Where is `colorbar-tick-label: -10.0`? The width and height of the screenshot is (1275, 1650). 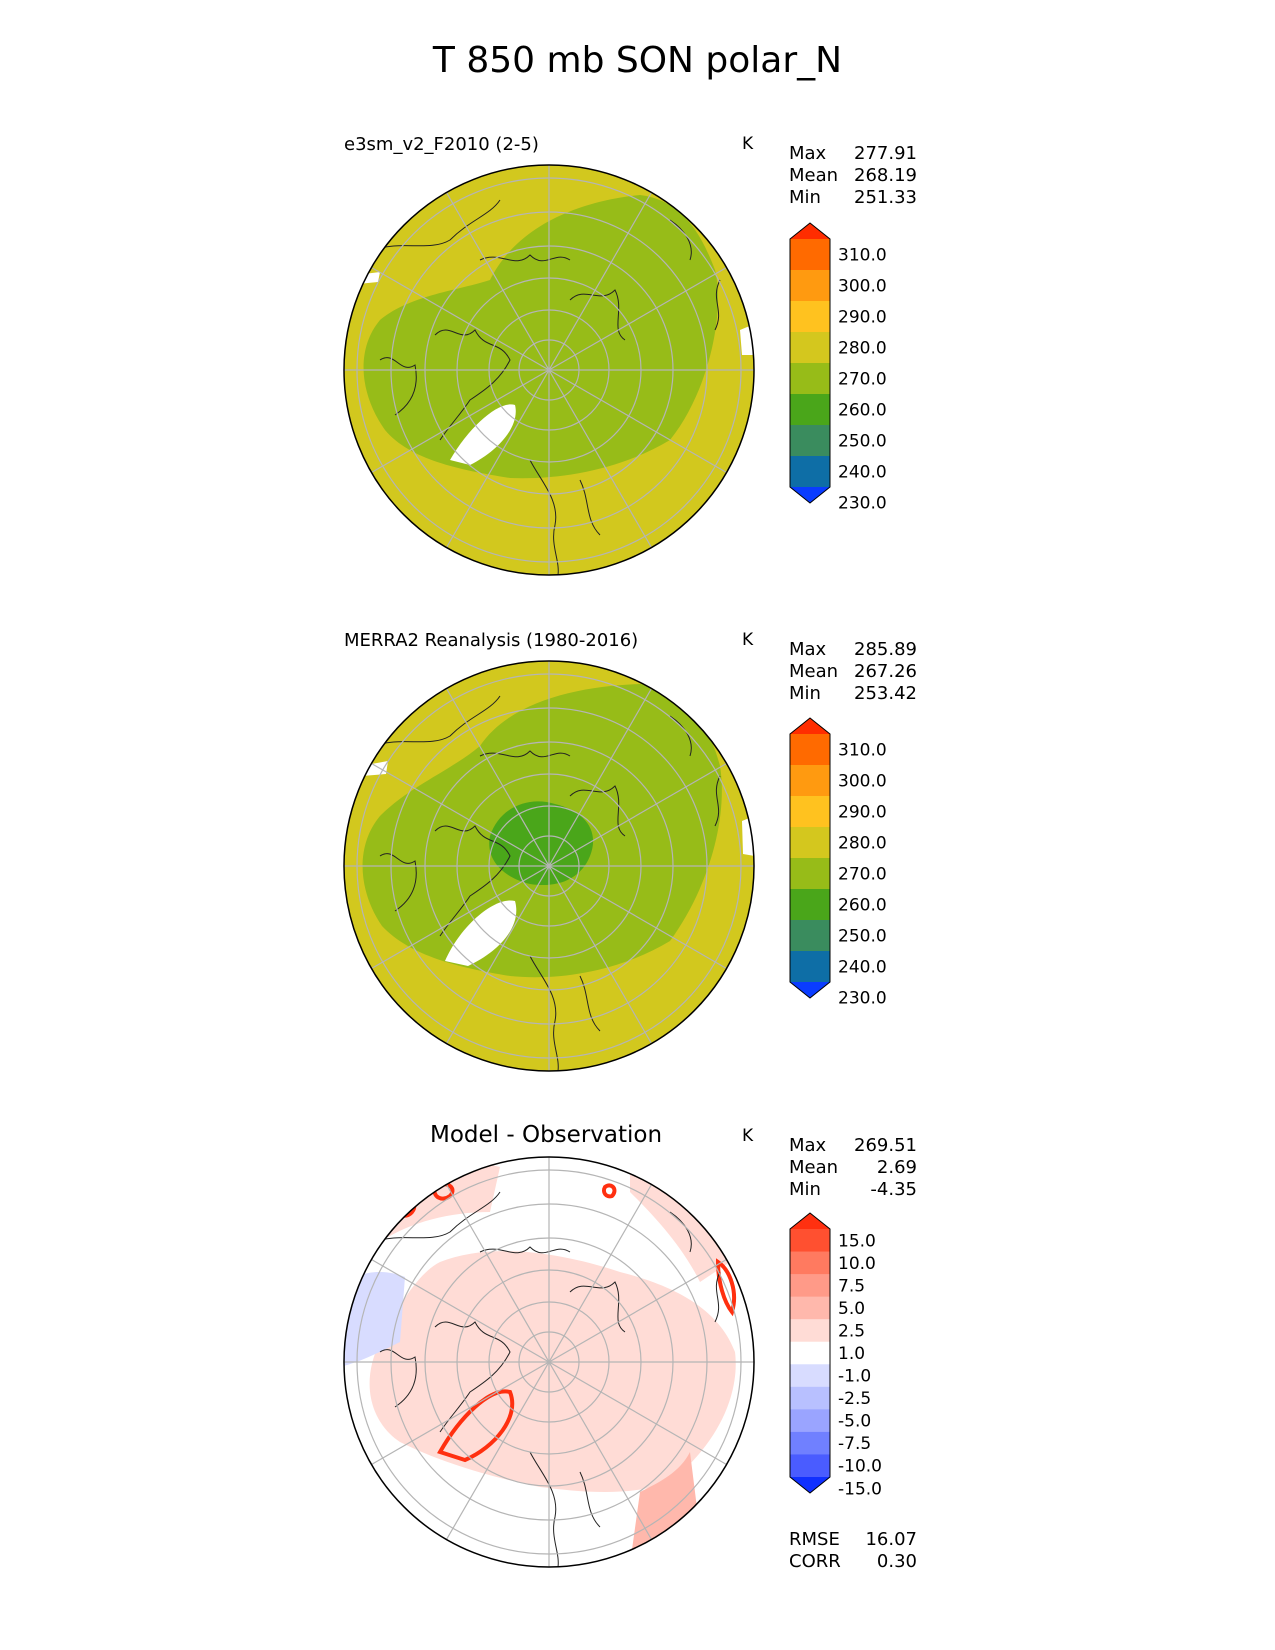 colorbar-tick-label: -10.0 is located at coordinates (860, 1467).